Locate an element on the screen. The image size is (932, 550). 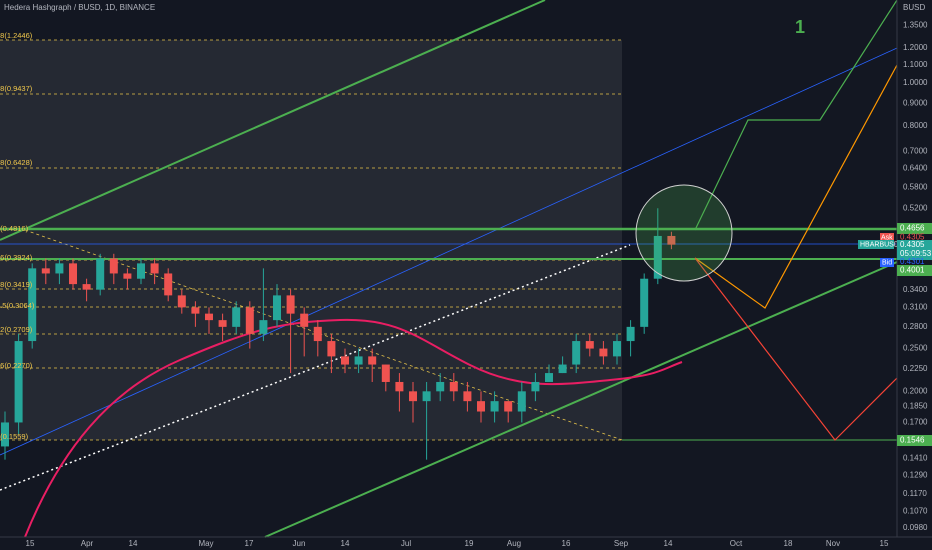
fib-label: 0.5(0.3064) is located at coordinates (17, 305).